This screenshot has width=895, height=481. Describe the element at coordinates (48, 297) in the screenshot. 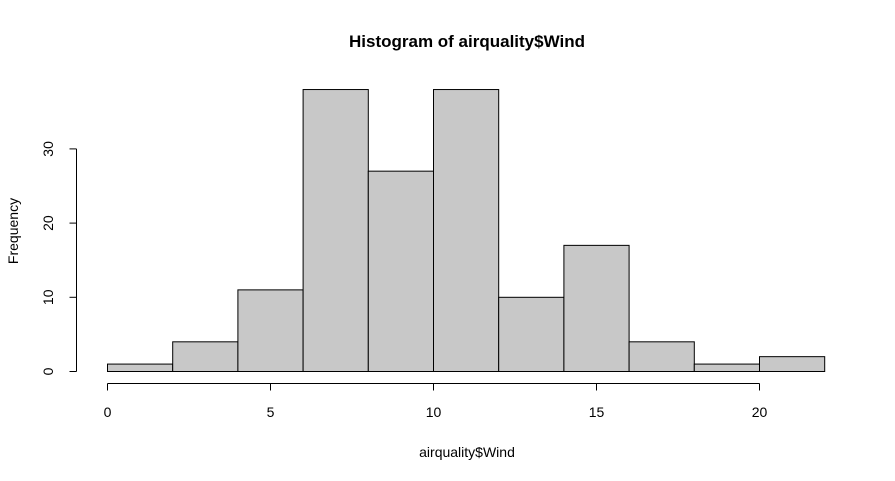

I see `y-tick-label-10: 10` at that location.